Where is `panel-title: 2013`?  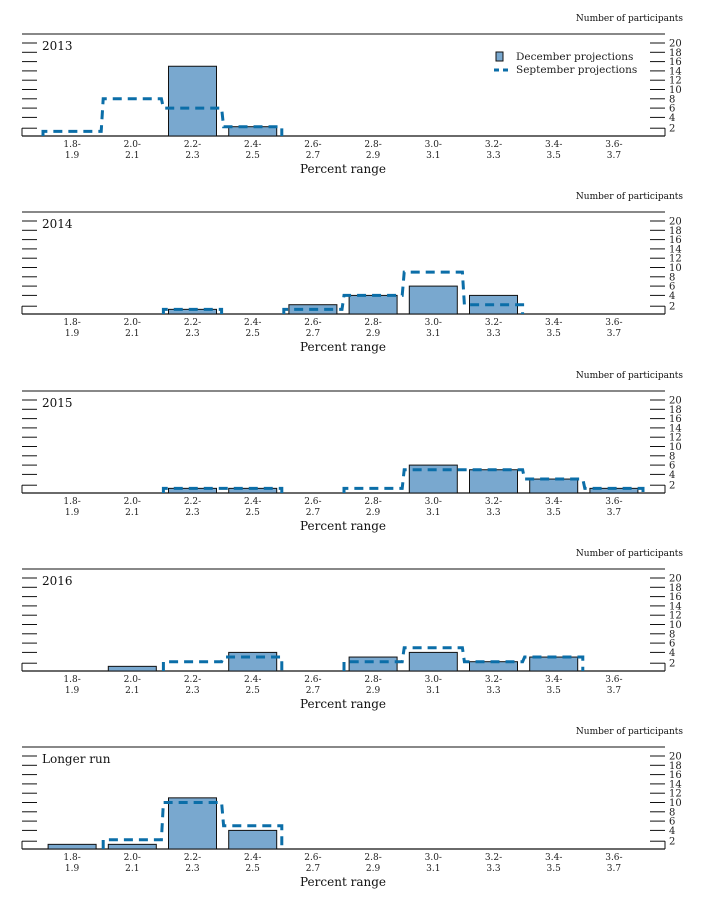
panel-title: 2013 is located at coordinates (57, 46).